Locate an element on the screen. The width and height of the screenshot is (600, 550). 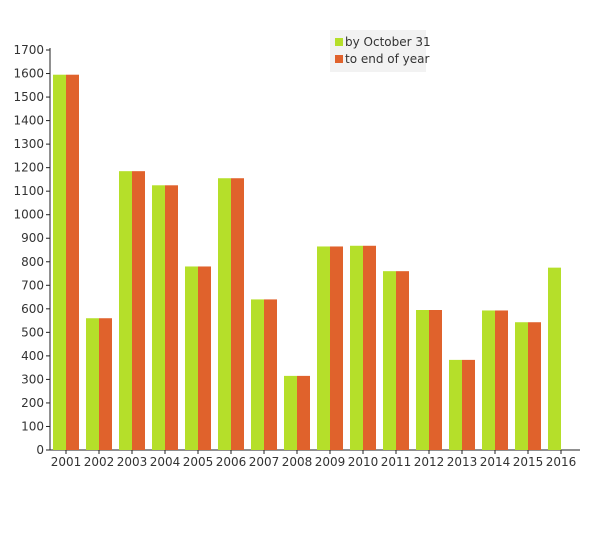
x-tick-label: 2016 is located at coordinates (561, 462).